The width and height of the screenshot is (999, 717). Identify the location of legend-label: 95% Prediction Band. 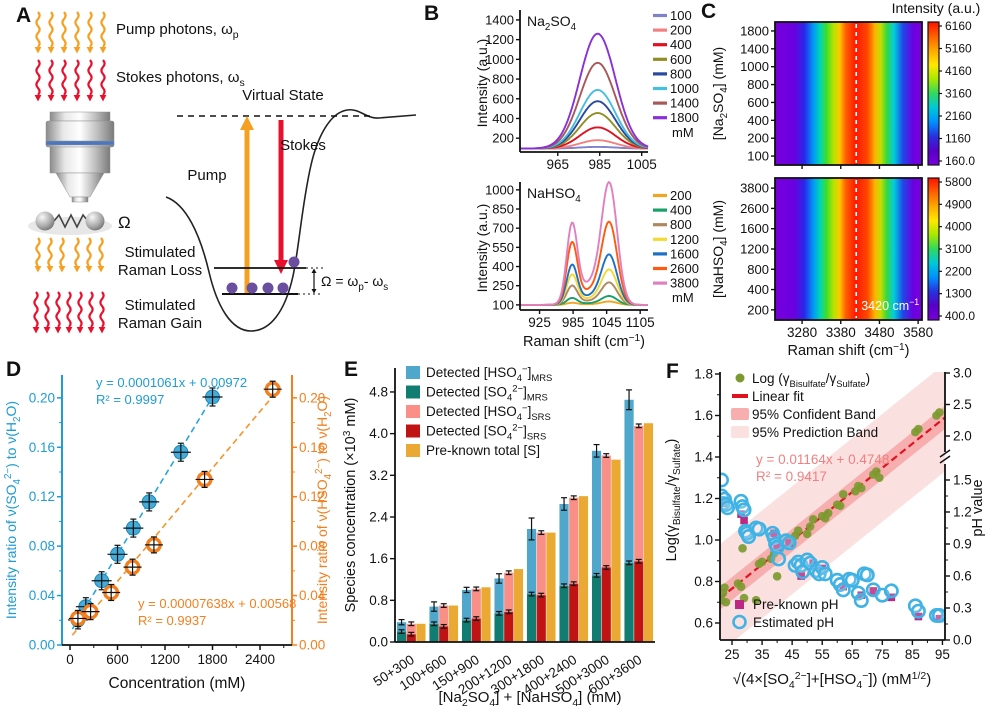
(815, 432).